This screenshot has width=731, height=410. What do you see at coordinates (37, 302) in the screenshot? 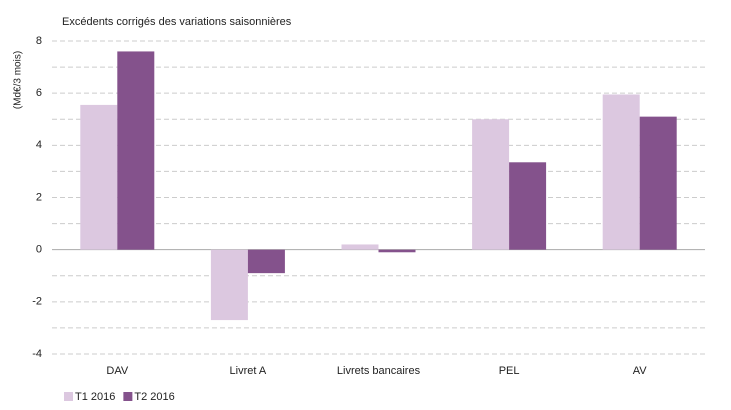
I see `y-tick-label: -2` at bounding box center [37, 302].